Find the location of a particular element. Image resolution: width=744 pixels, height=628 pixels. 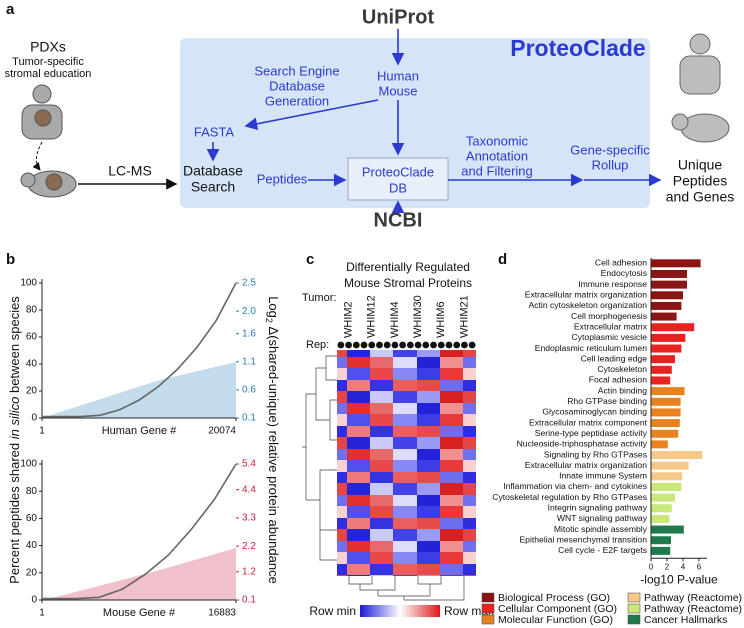

bar-label: Integrin signaling pathway is located at coordinates (598, 508).